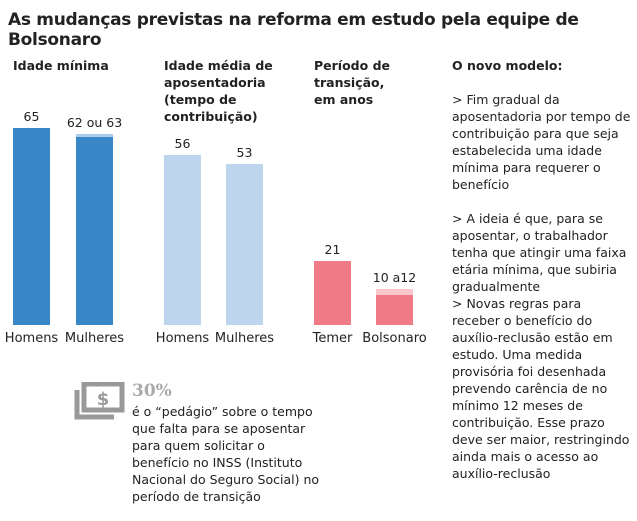 The image size is (637, 521). I want to click on highlight-value: 30%, so click(152, 391).